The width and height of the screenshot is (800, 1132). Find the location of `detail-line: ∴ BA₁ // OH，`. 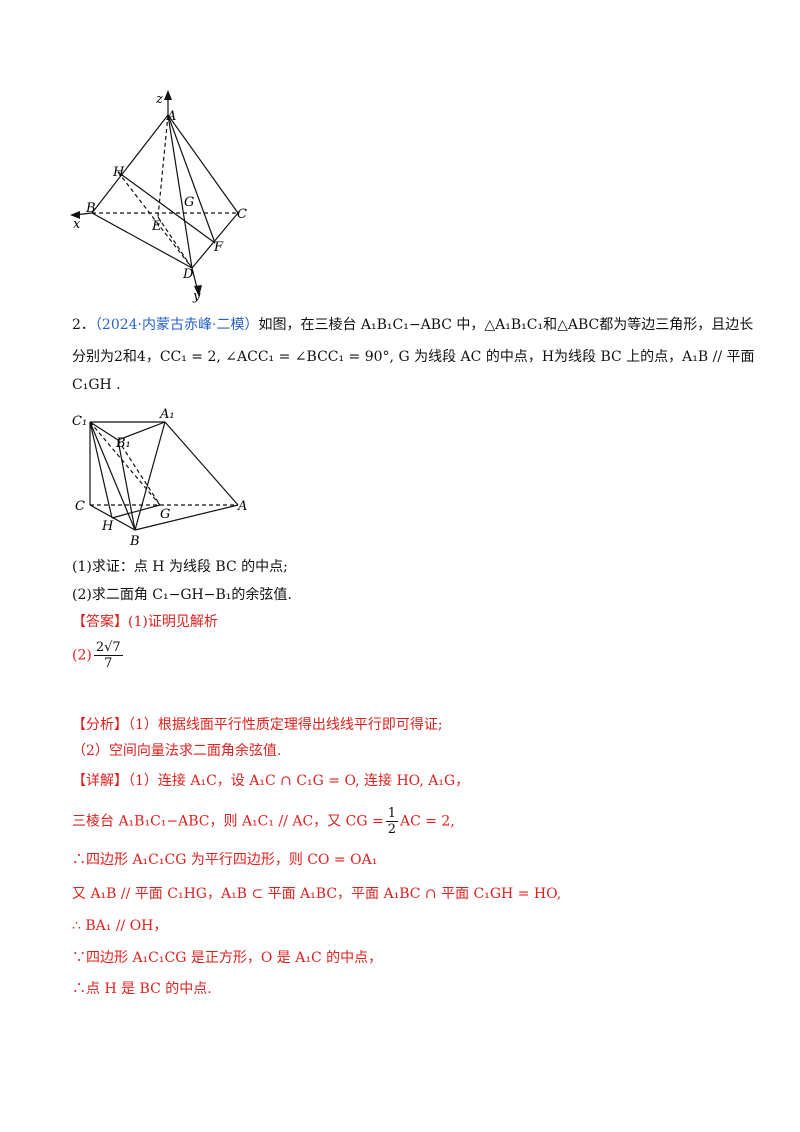

detail-line: ∴ BA₁ // OH， is located at coordinates (120, 926).